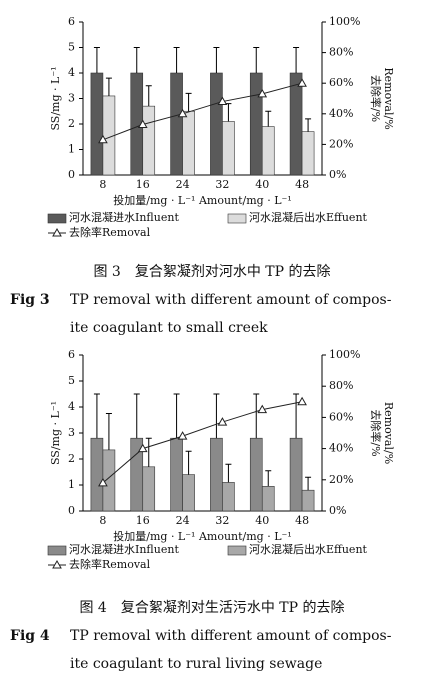 This screenshot has height=677, width=425. I want to click on y-tick-label: 2, so click(71, 123).